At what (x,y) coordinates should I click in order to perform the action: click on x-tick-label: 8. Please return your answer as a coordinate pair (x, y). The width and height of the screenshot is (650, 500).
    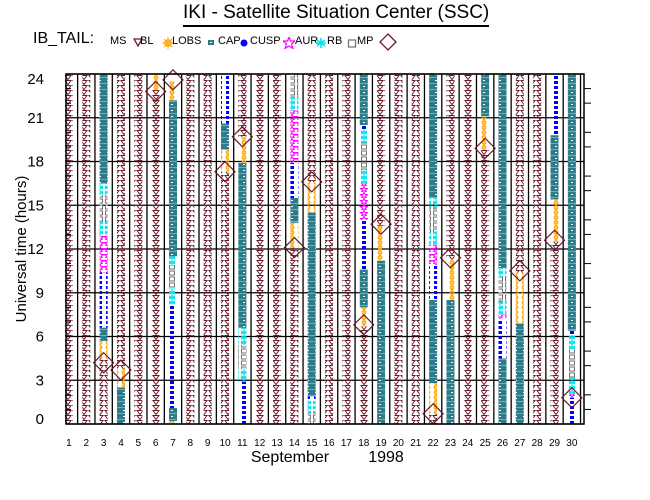
    Looking at the image, I should click on (191, 443).